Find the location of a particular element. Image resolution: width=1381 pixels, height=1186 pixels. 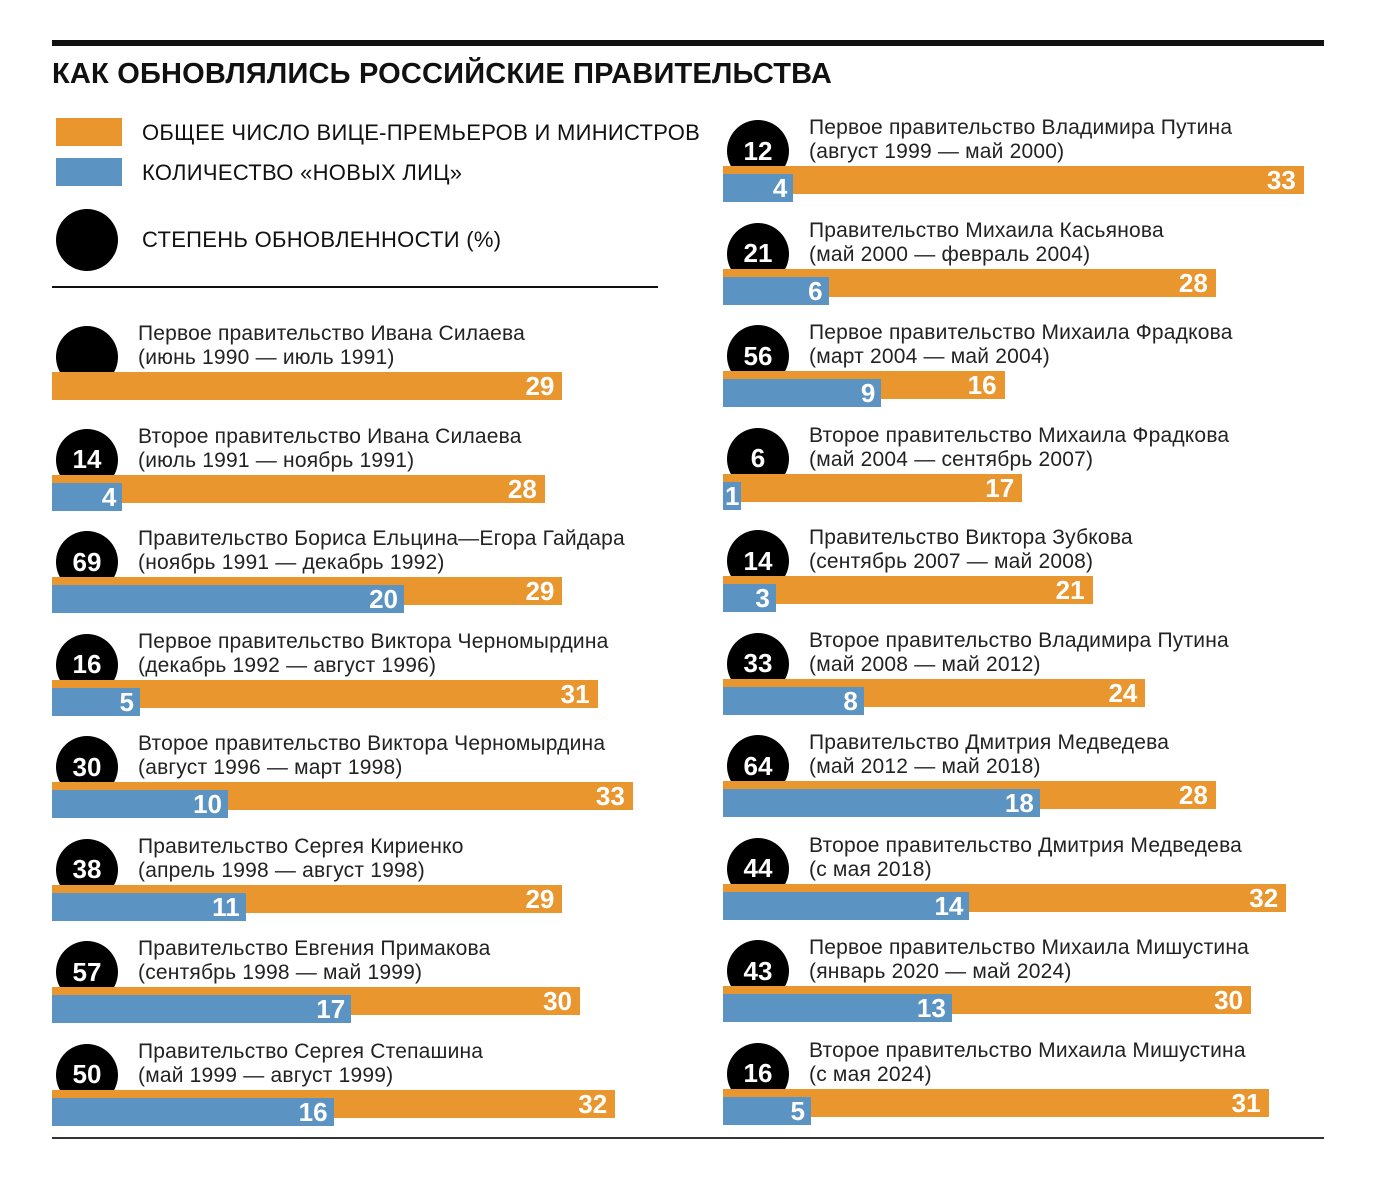

government-period: (с мая 2024) is located at coordinates (870, 1074).